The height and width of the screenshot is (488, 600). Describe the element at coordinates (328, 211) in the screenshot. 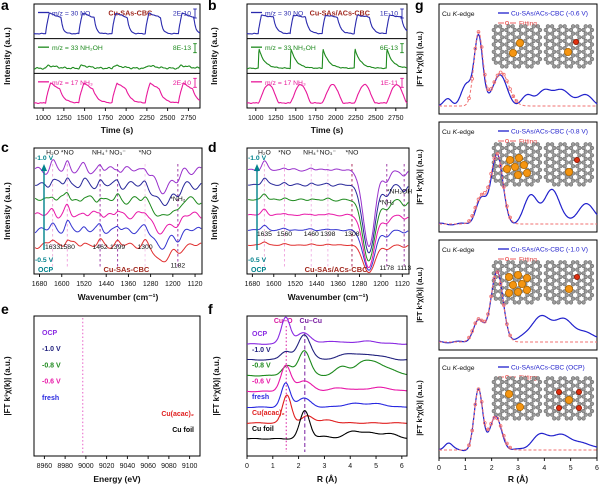

I see `plot-frame` at that location.